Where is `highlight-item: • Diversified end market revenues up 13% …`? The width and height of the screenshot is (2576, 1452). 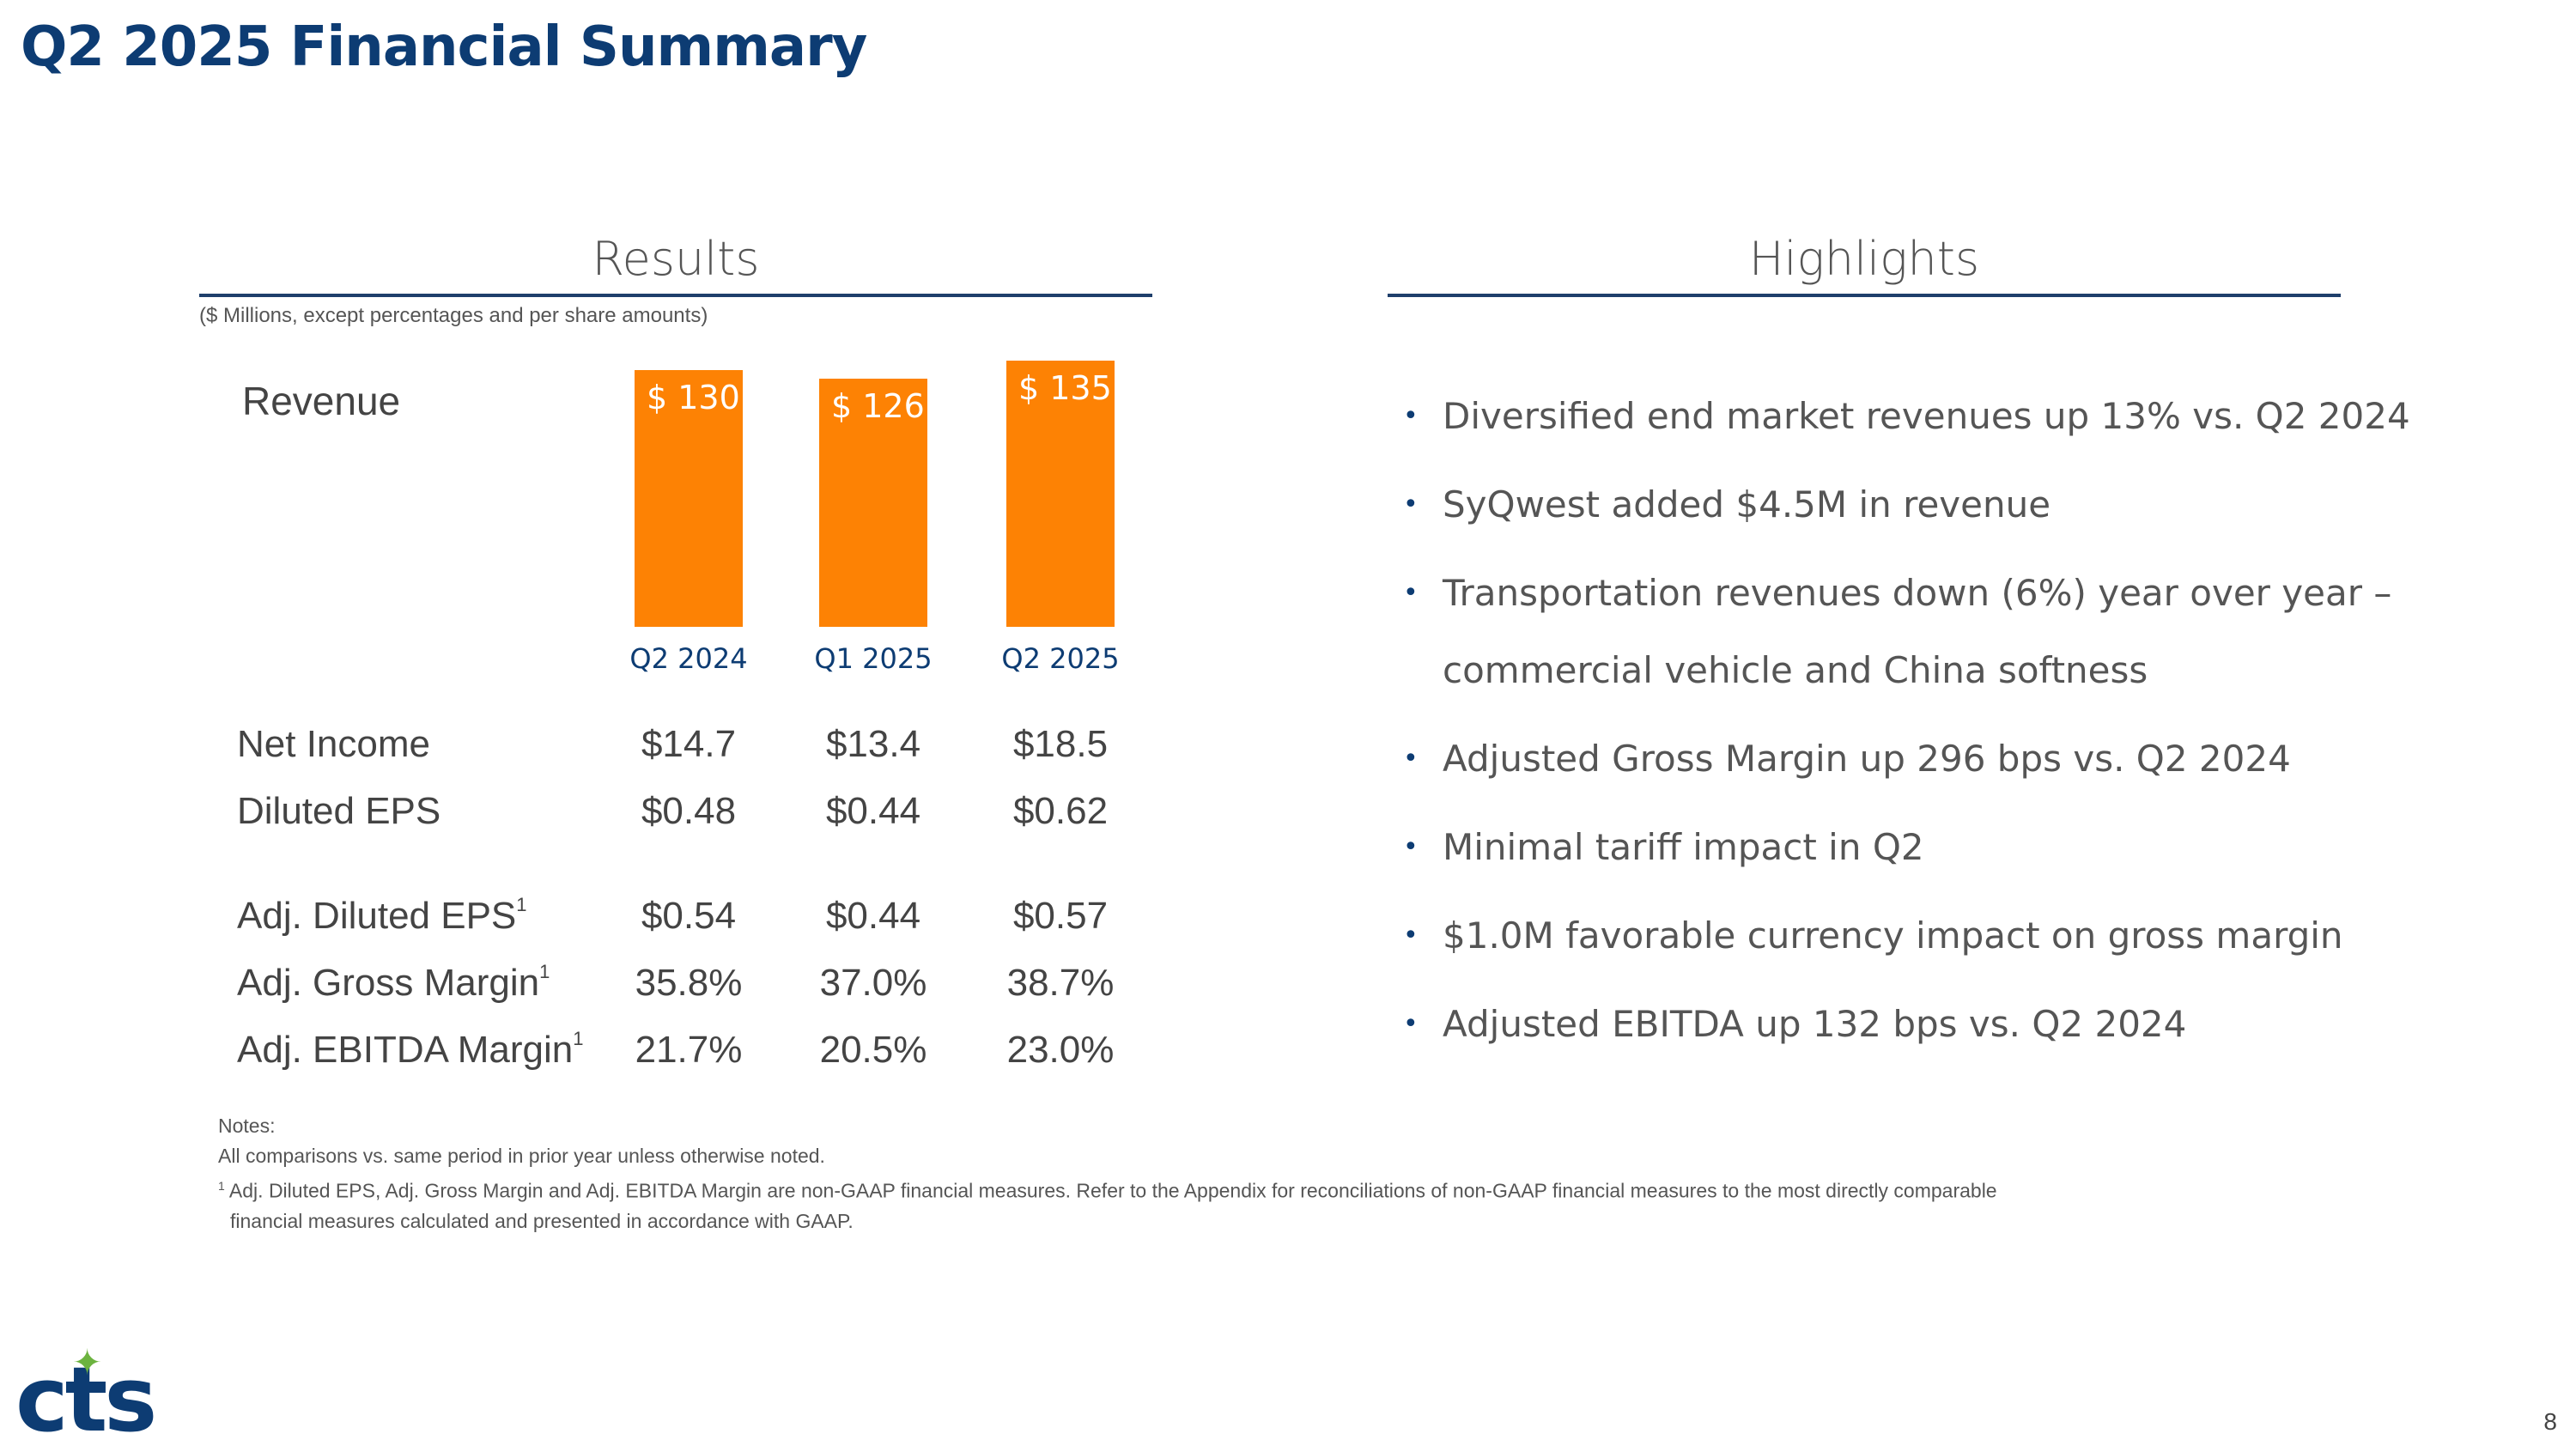 highlight-item: • Diversified end market revenues up 13% … is located at coordinates (1915, 416).